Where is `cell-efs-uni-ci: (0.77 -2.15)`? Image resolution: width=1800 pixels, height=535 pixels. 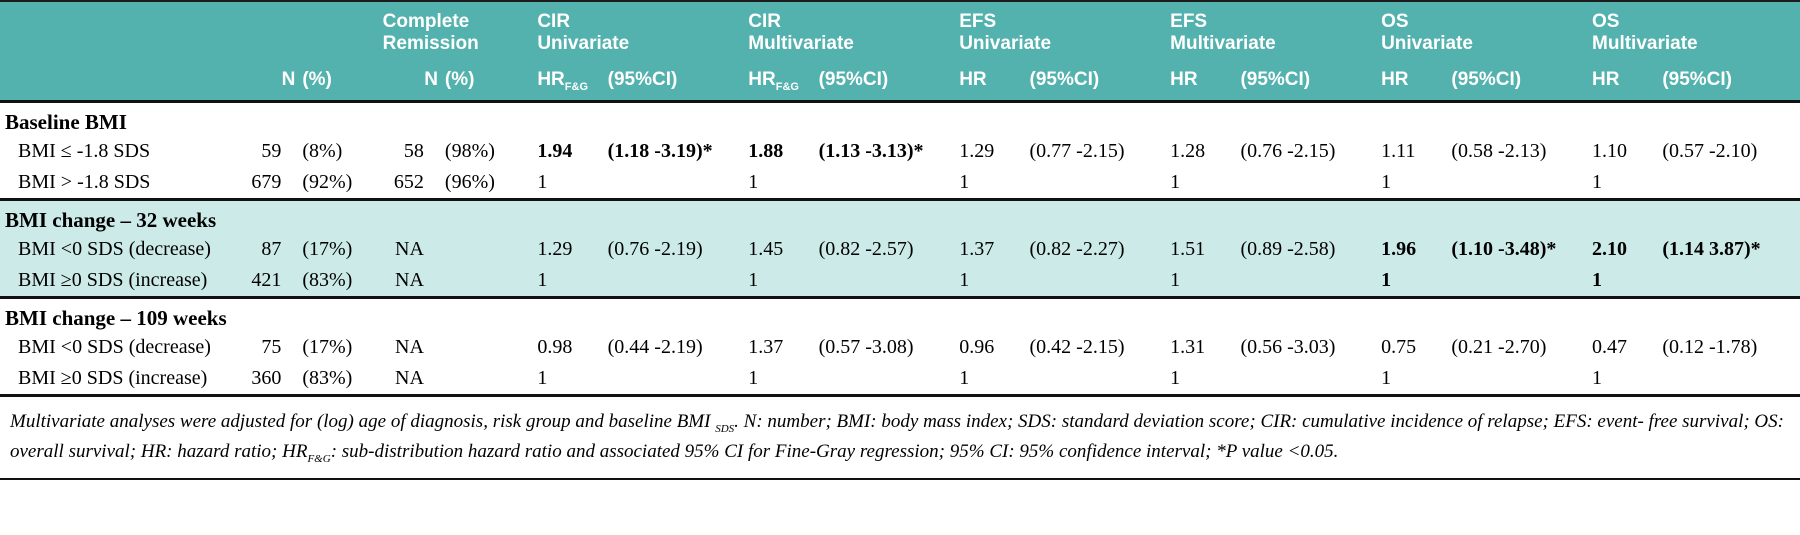
cell-efs-uni-ci: (0.77 -2.15) is located at coordinates (1097, 152).